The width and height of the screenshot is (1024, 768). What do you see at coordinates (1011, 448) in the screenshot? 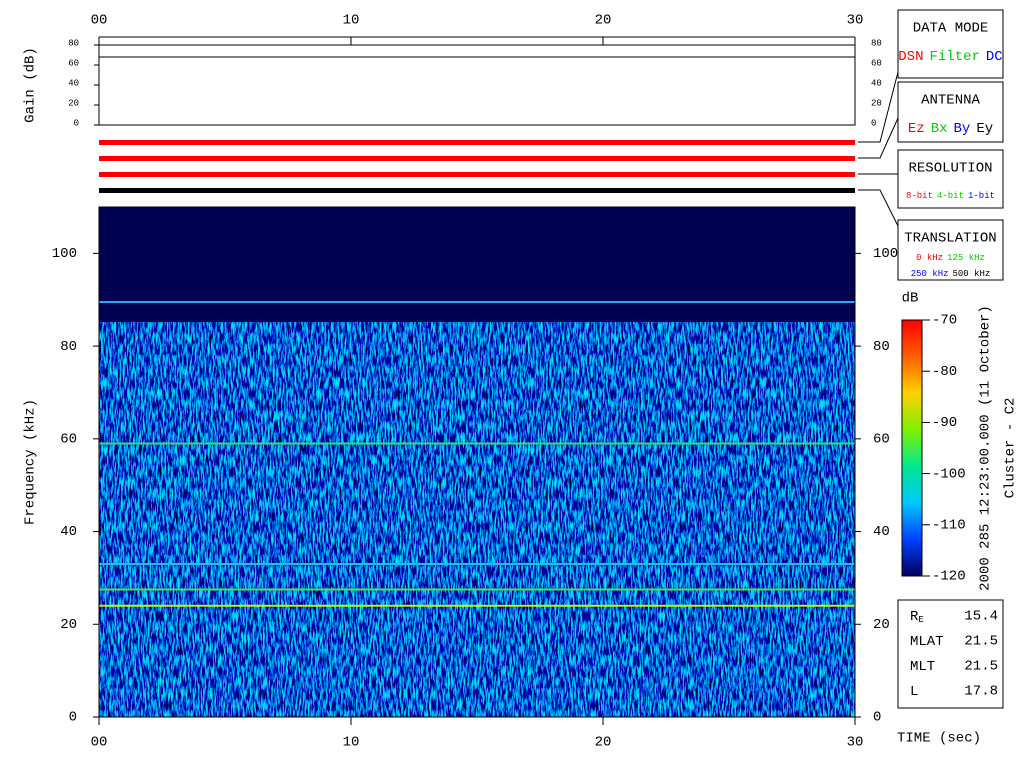
I see `annotation-spacecraft: Cluster - C2` at bounding box center [1011, 448].